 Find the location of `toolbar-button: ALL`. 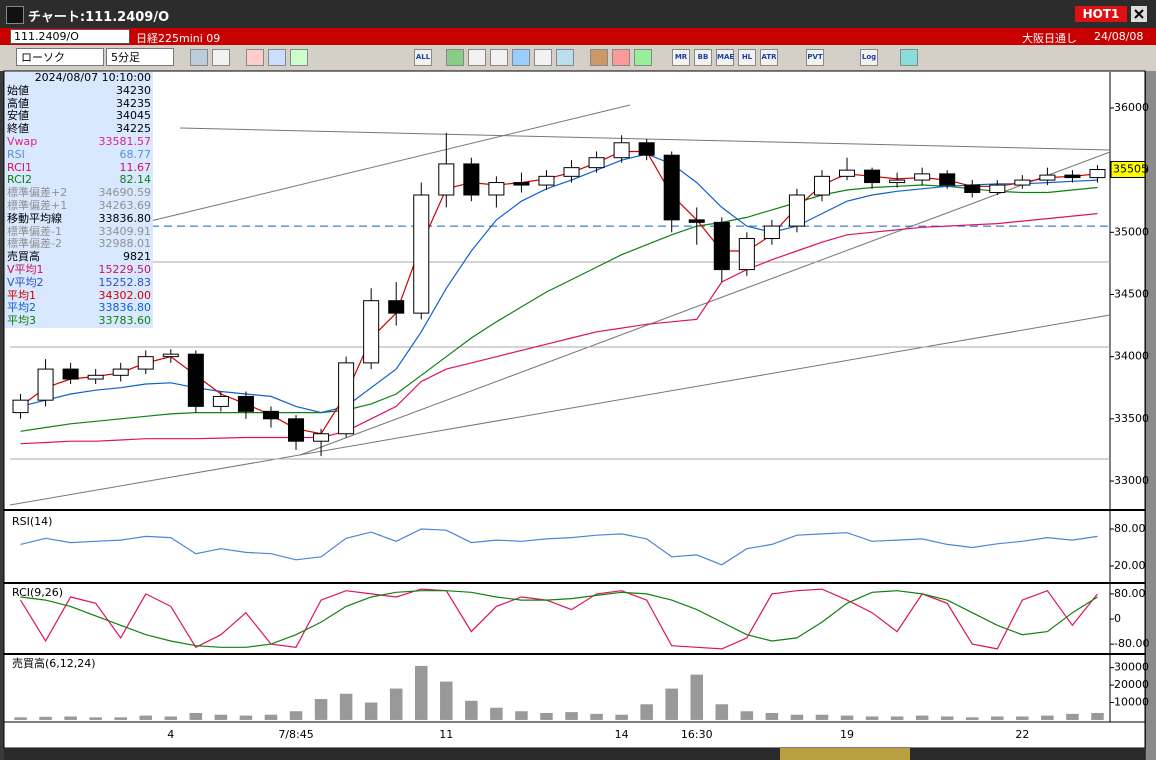

toolbar-button: ALL is located at coordinates (423, 57).